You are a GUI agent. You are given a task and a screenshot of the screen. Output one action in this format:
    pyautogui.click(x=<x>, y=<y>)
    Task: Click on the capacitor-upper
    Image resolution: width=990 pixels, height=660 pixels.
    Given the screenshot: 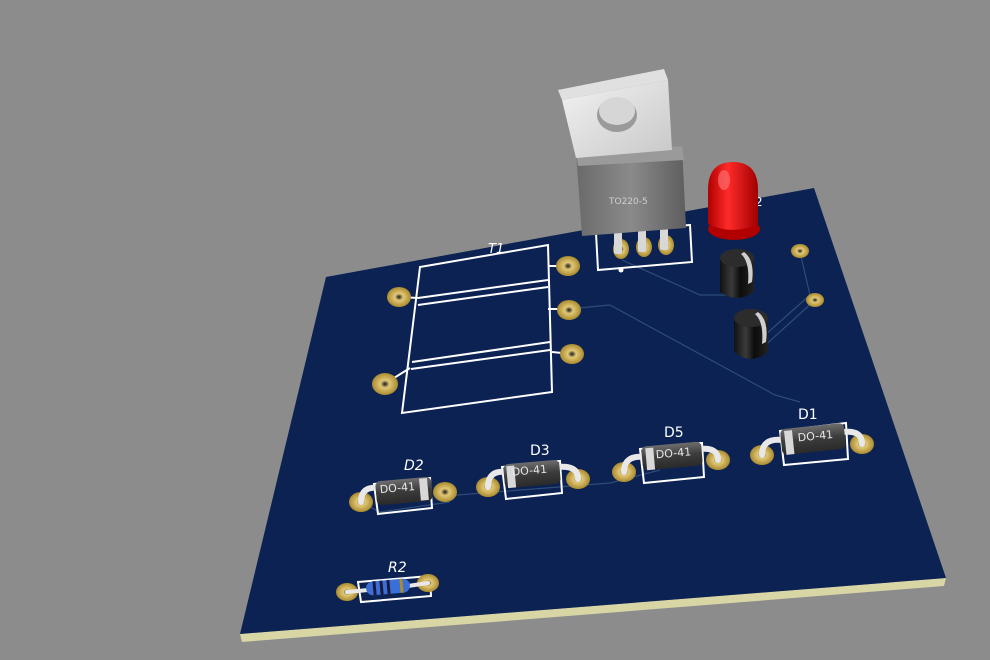 What is the action you would take?
    pyautogui.click(x=737, y=273)
    